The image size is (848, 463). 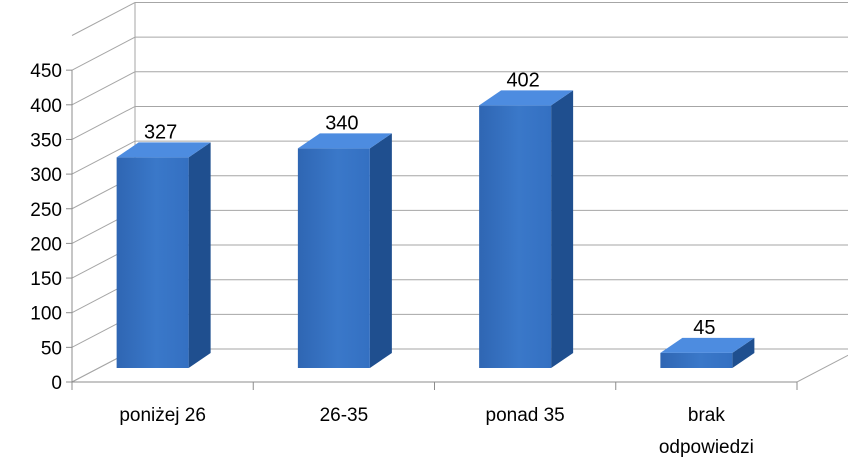 I want to click on y-tick-label: 100, so click(x=46, y=314).